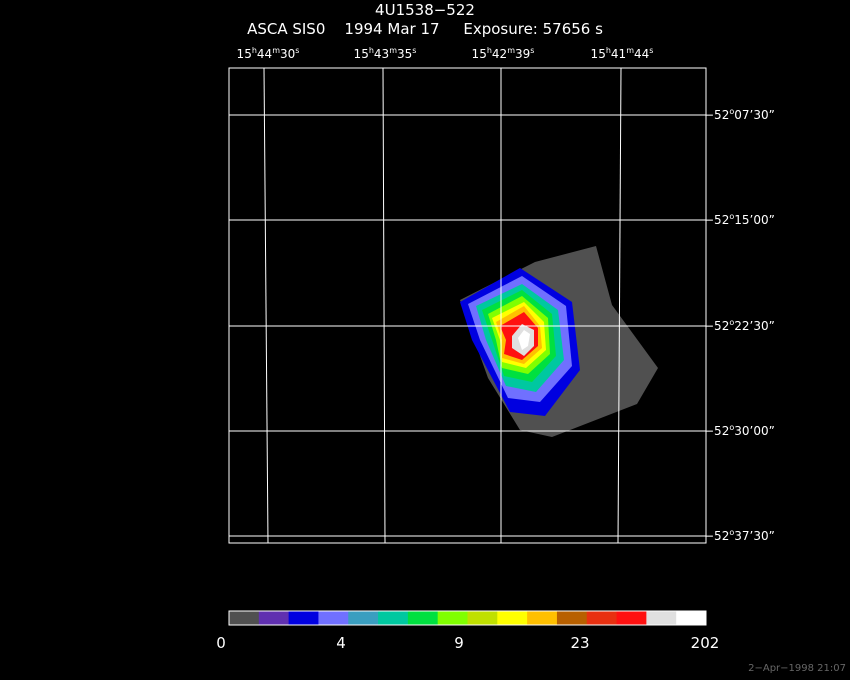 This screenshot has width=850, height=680. What do you see at coordinates (559, 341) in the screenshot?
I see `source-emission` at bounding box center [559, 341].